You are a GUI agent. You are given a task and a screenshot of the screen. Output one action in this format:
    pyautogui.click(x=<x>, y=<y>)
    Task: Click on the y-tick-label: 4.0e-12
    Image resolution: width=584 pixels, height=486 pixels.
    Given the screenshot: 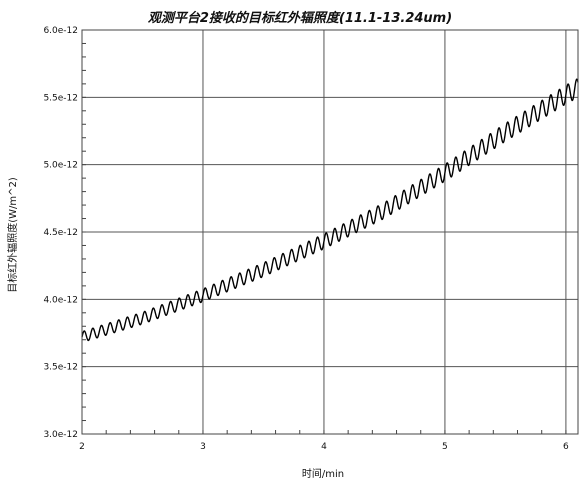 What is the action you would take?
    pyautogui.click(x=60, y=300)
    